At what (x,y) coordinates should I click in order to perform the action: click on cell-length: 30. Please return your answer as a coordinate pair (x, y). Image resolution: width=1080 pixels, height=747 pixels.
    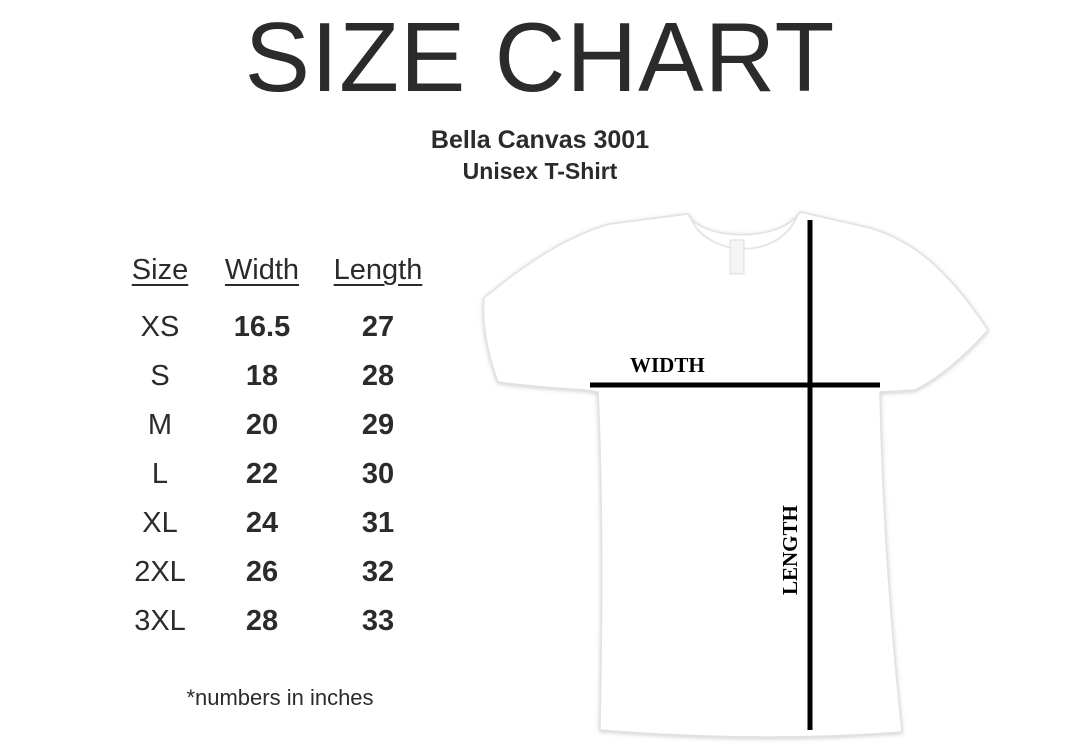
    Looking at the image, I should click on (378, 474).